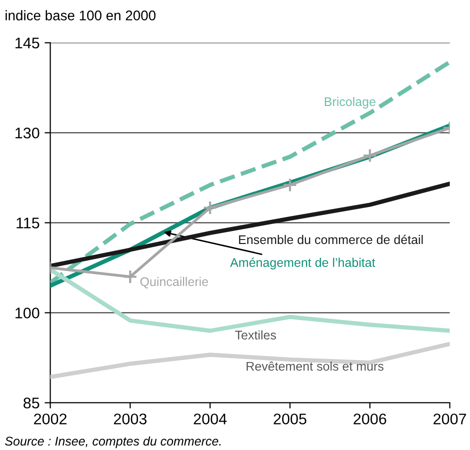  What do you see at coordinates (28, 133) in the screenshot?
I see `y-tick-label: 130` at bounding box center [28, 133].